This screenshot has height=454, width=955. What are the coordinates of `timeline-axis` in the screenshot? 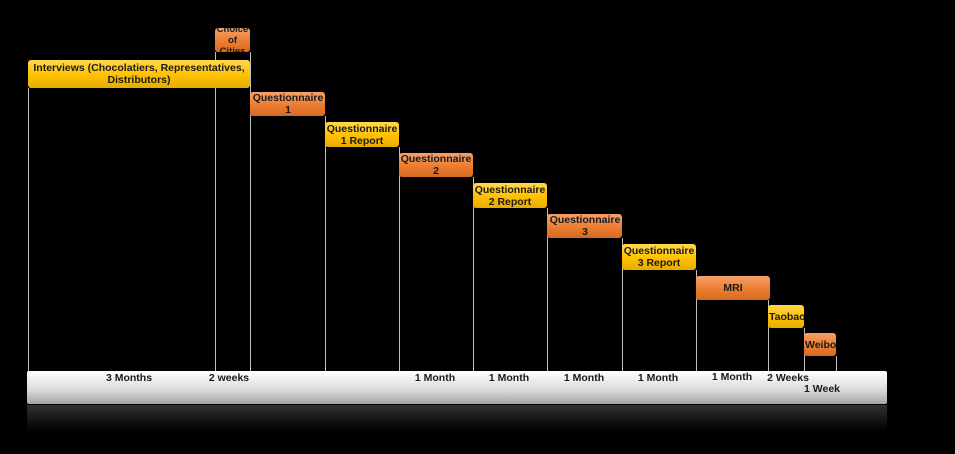 It's located at (457, 387).